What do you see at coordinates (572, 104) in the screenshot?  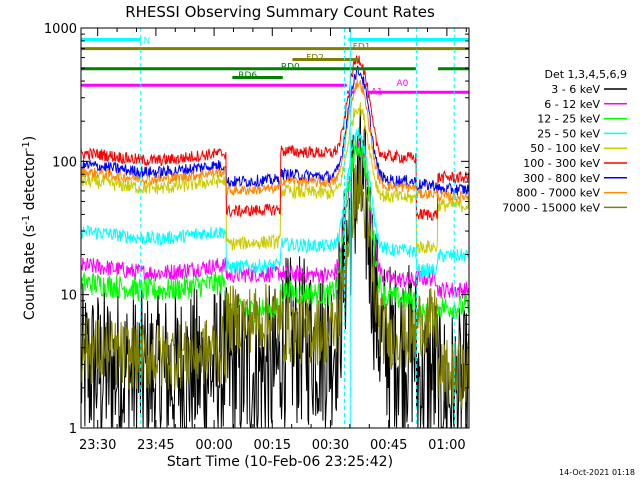 I see `legend-label-1: 6 - 12 keV` at bounding box center [572, 104].